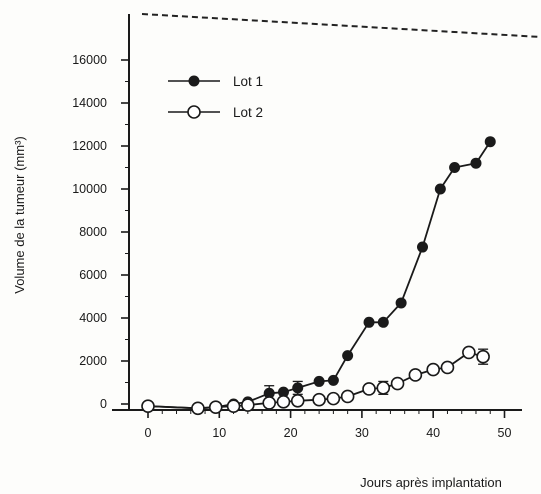  What do you see at coordinates (362, 433) in the screenshot?
I see `x-tick-label-30: 30` at bounding box center [362, 433].